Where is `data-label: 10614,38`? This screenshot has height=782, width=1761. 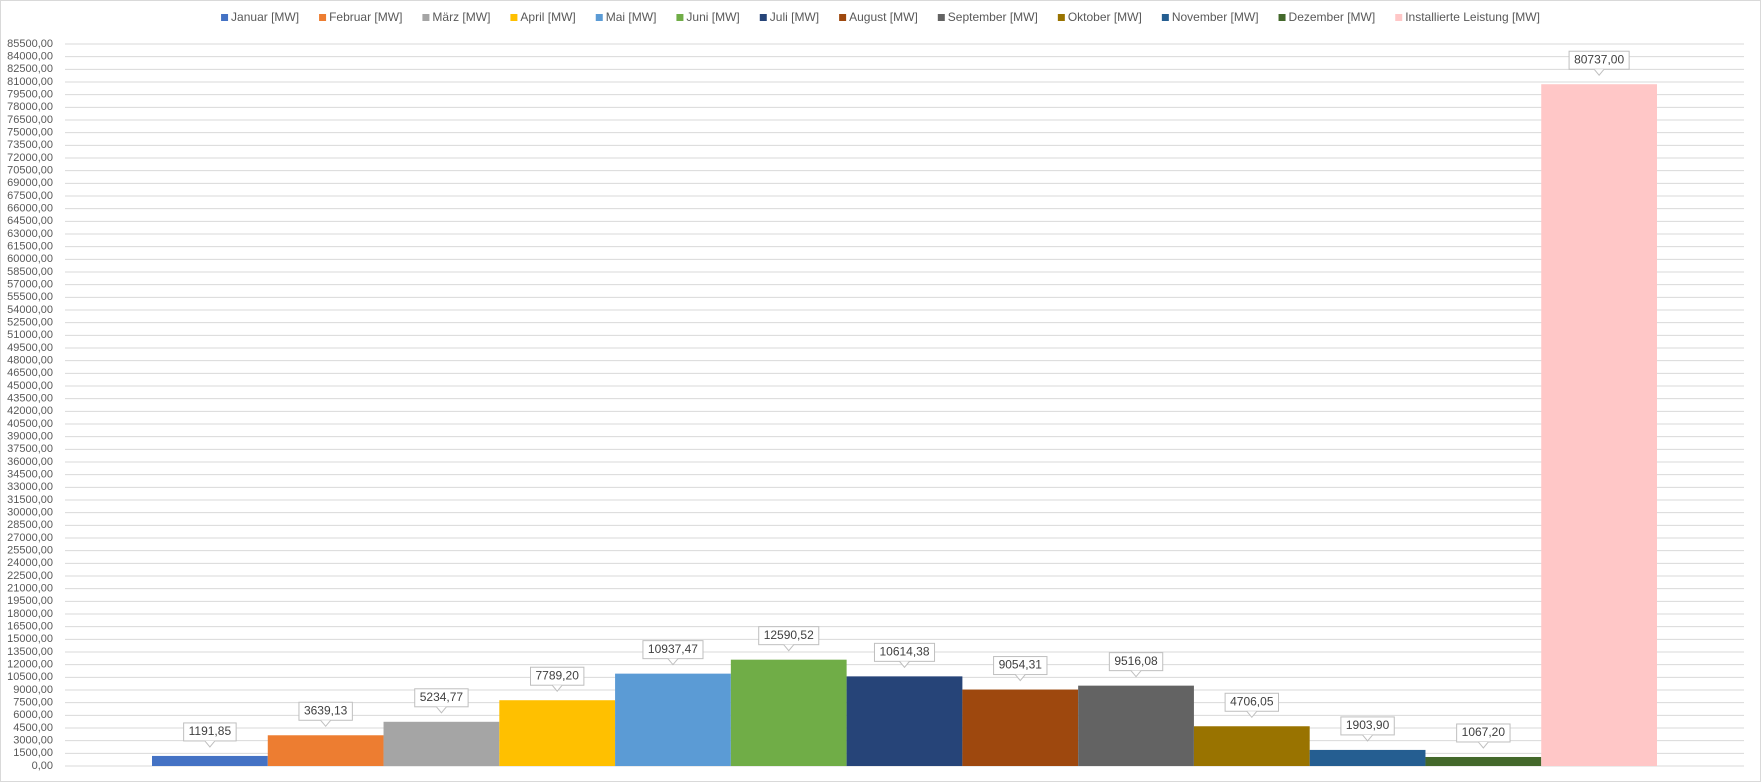
data-label: 10614,38 is located at coordinates (904, 652).